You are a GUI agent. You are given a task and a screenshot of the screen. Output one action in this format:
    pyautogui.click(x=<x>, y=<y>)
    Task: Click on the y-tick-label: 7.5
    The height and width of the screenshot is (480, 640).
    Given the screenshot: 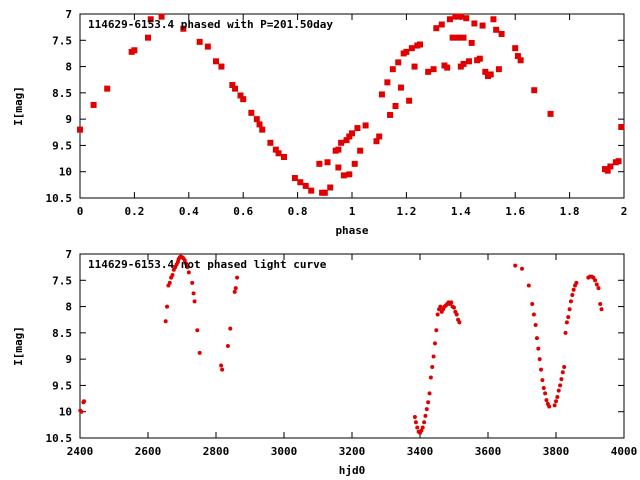 What is the action you would take?
    pyautogui.click(x=62, y=40)
    